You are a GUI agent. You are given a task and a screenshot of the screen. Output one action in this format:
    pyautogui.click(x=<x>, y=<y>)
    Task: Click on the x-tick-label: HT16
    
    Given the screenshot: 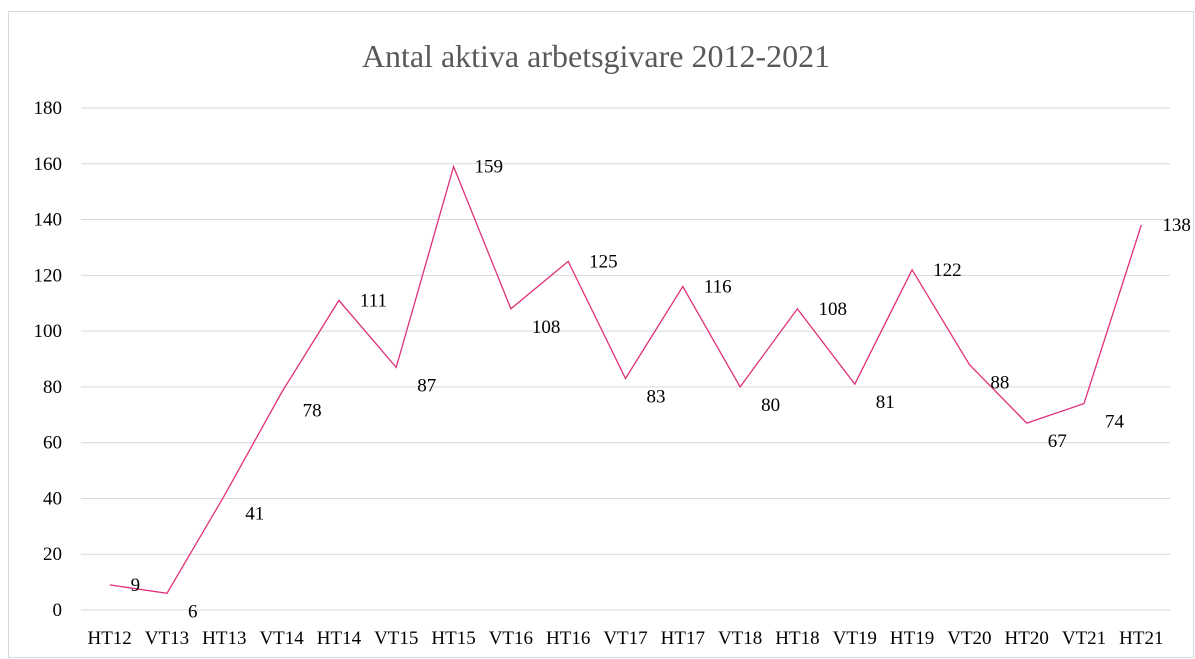 What is the action you would take?
    pyautogui.click(x=568, y=638)
    